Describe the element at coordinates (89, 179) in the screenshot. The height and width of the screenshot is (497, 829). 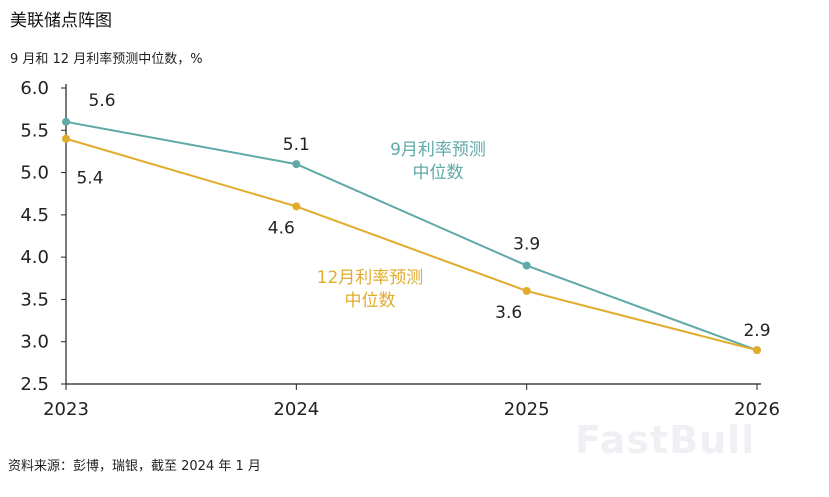
I see `data-label: 5.4` at that location.